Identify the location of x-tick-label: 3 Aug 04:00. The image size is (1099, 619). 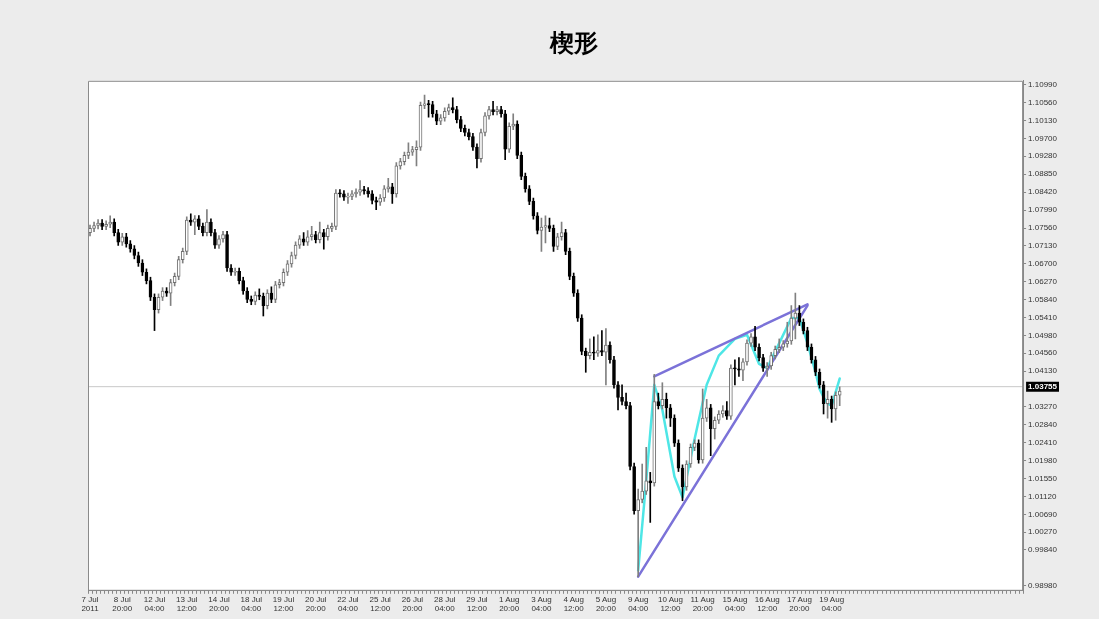
(541, 604).